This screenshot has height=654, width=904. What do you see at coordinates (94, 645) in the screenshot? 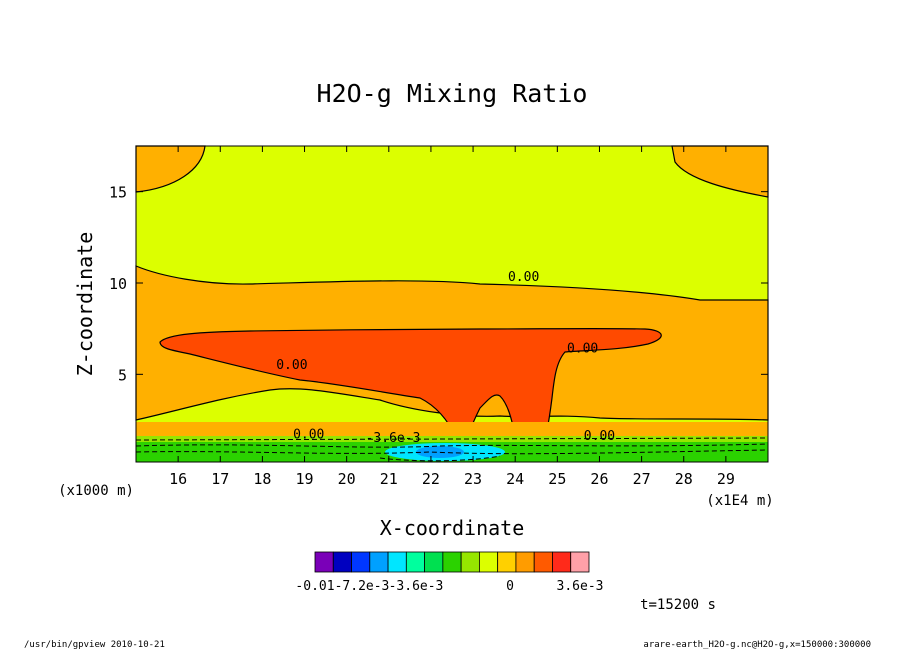
I see `footer-left: /usr/bin/gpview 2010-10-21` at bounding box center [94, 645].